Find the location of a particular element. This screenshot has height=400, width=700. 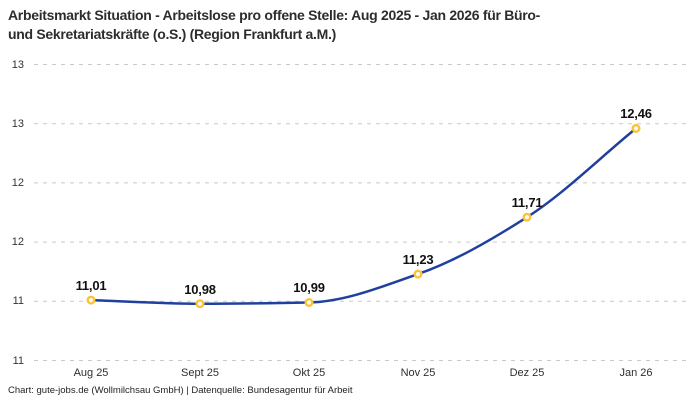

x-tick-label: Nov 25 is located at coordinates (418, 373).